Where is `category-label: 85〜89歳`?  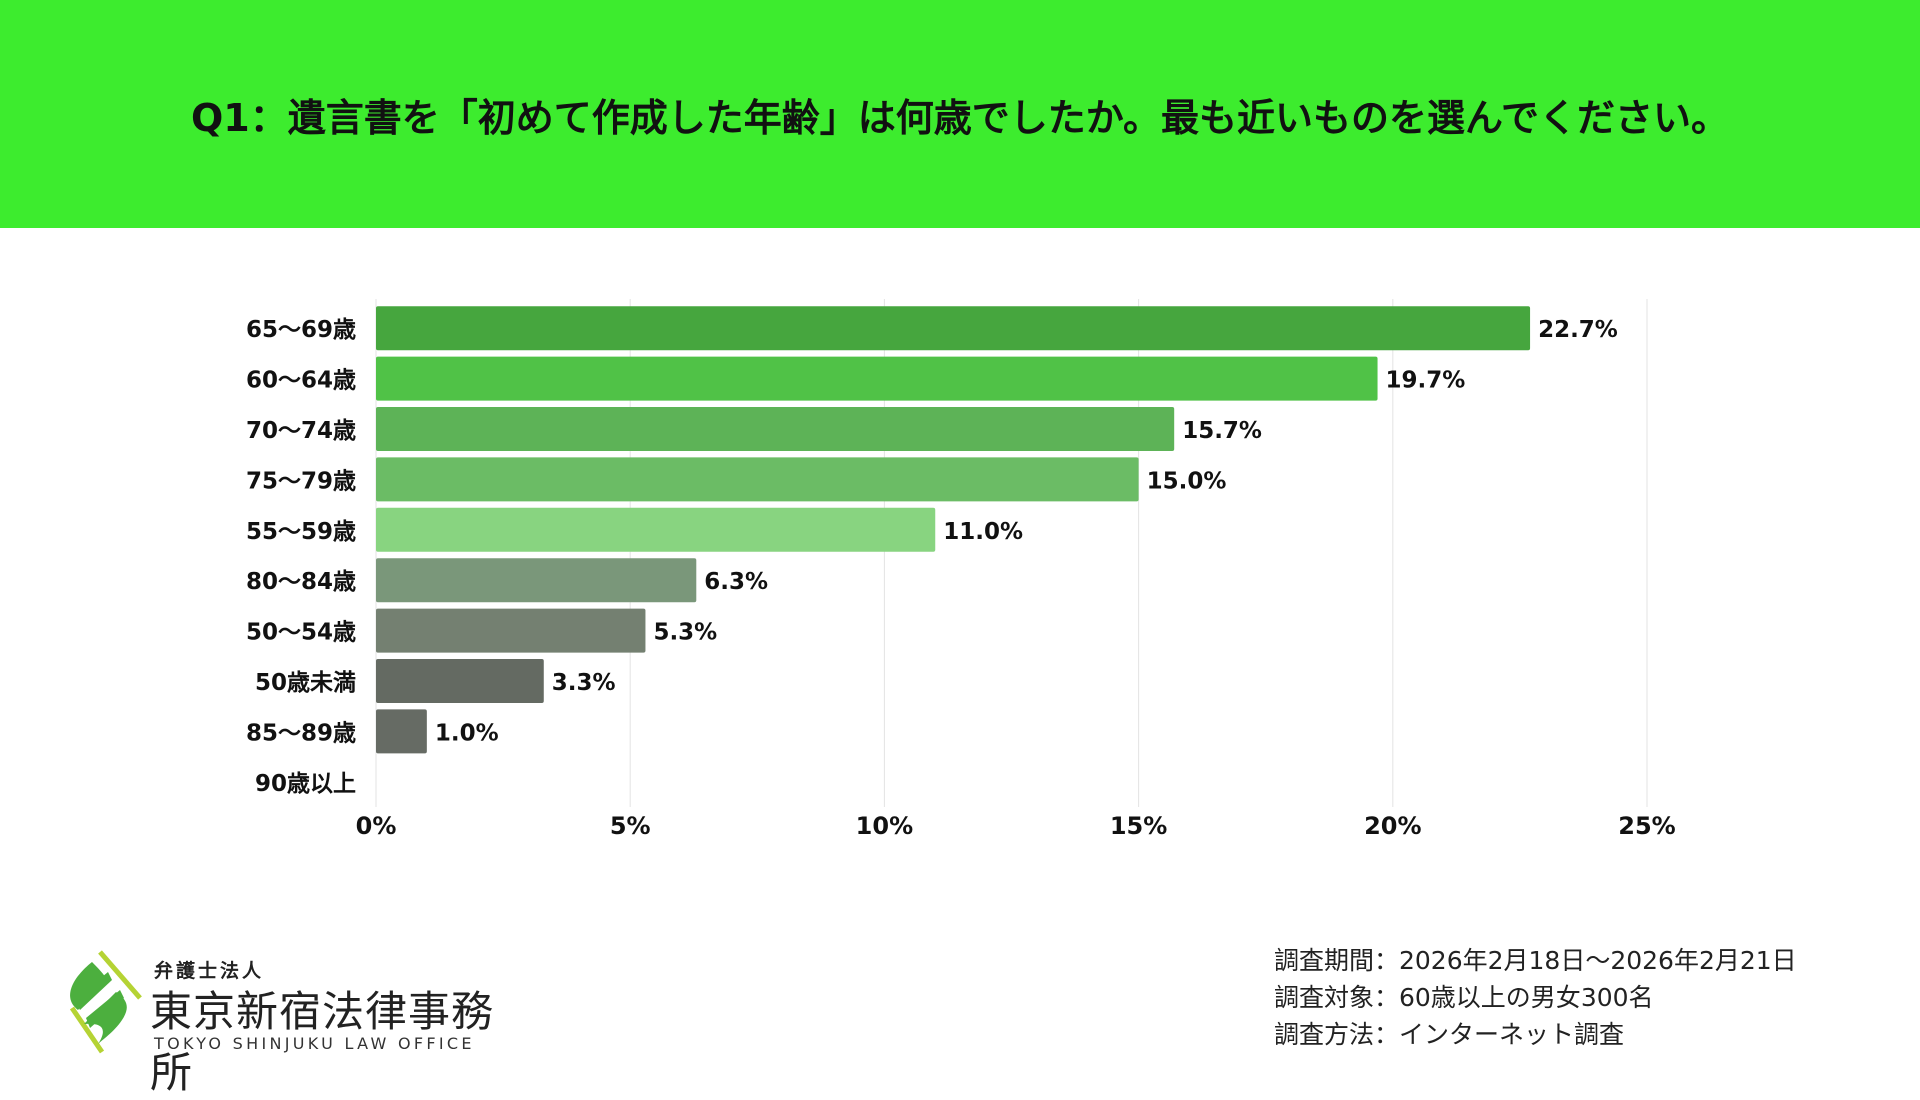 category-label: 85〜89歳 is located at coordinates (301, 733).